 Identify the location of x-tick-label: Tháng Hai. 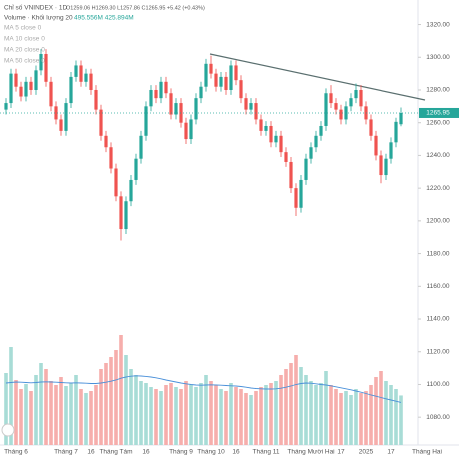
(427, 452).